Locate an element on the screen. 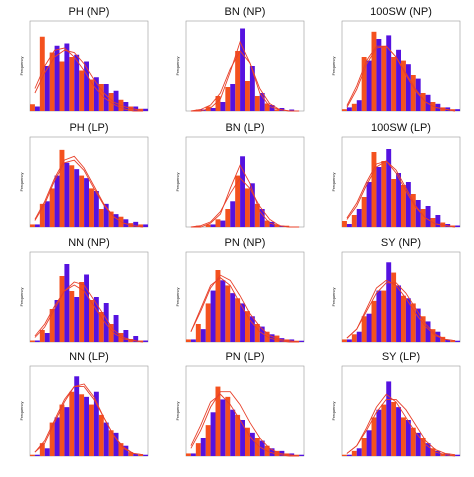 This screenshot has width=474, height=477. chart-title: PH (NP) is located at coordinates (89, 12).